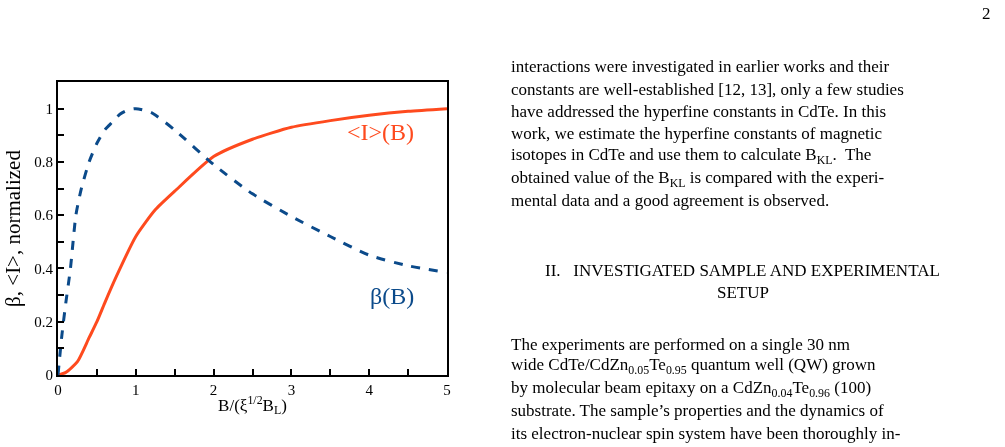 This screenshot has width=1005, height=447. What do you see at coordinates (742, 270) in the screenshot?
I see `text: II. INVESTIGATED SAMPLE AND EXPERIMENTAL` at bounding box center [742, 270].